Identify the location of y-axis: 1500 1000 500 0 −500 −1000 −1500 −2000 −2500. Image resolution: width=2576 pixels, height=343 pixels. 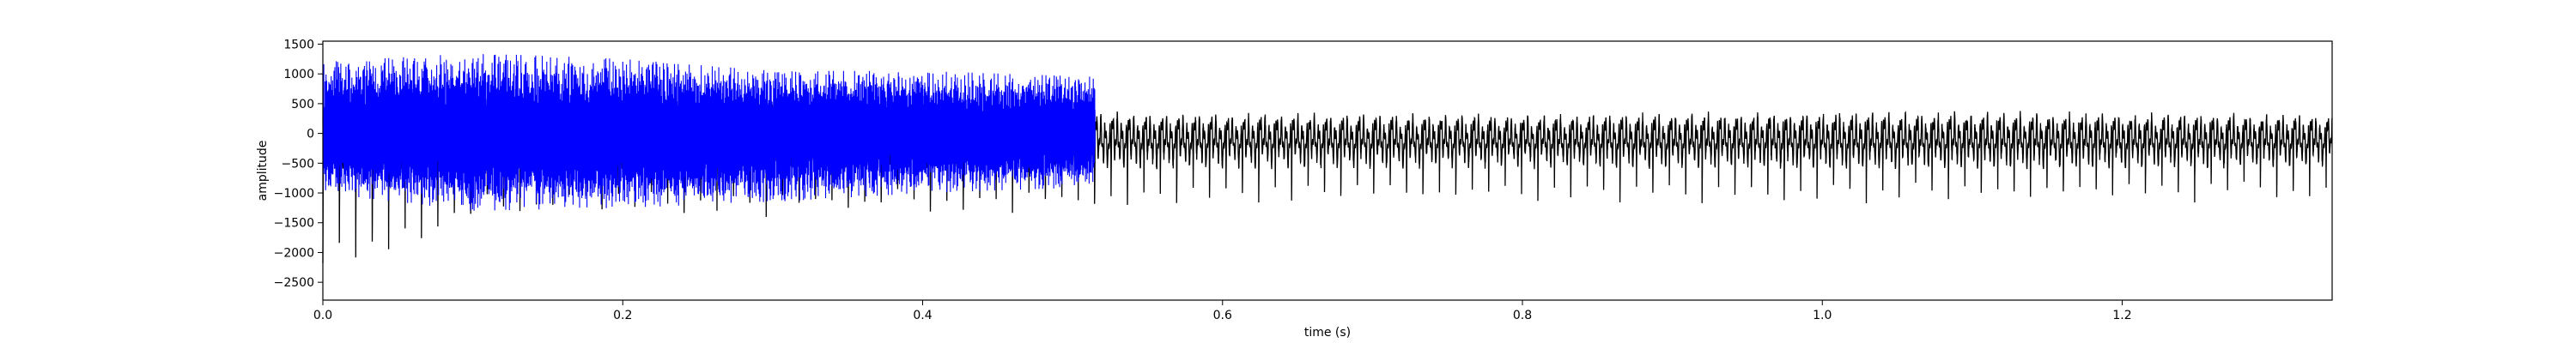
(298, 164).